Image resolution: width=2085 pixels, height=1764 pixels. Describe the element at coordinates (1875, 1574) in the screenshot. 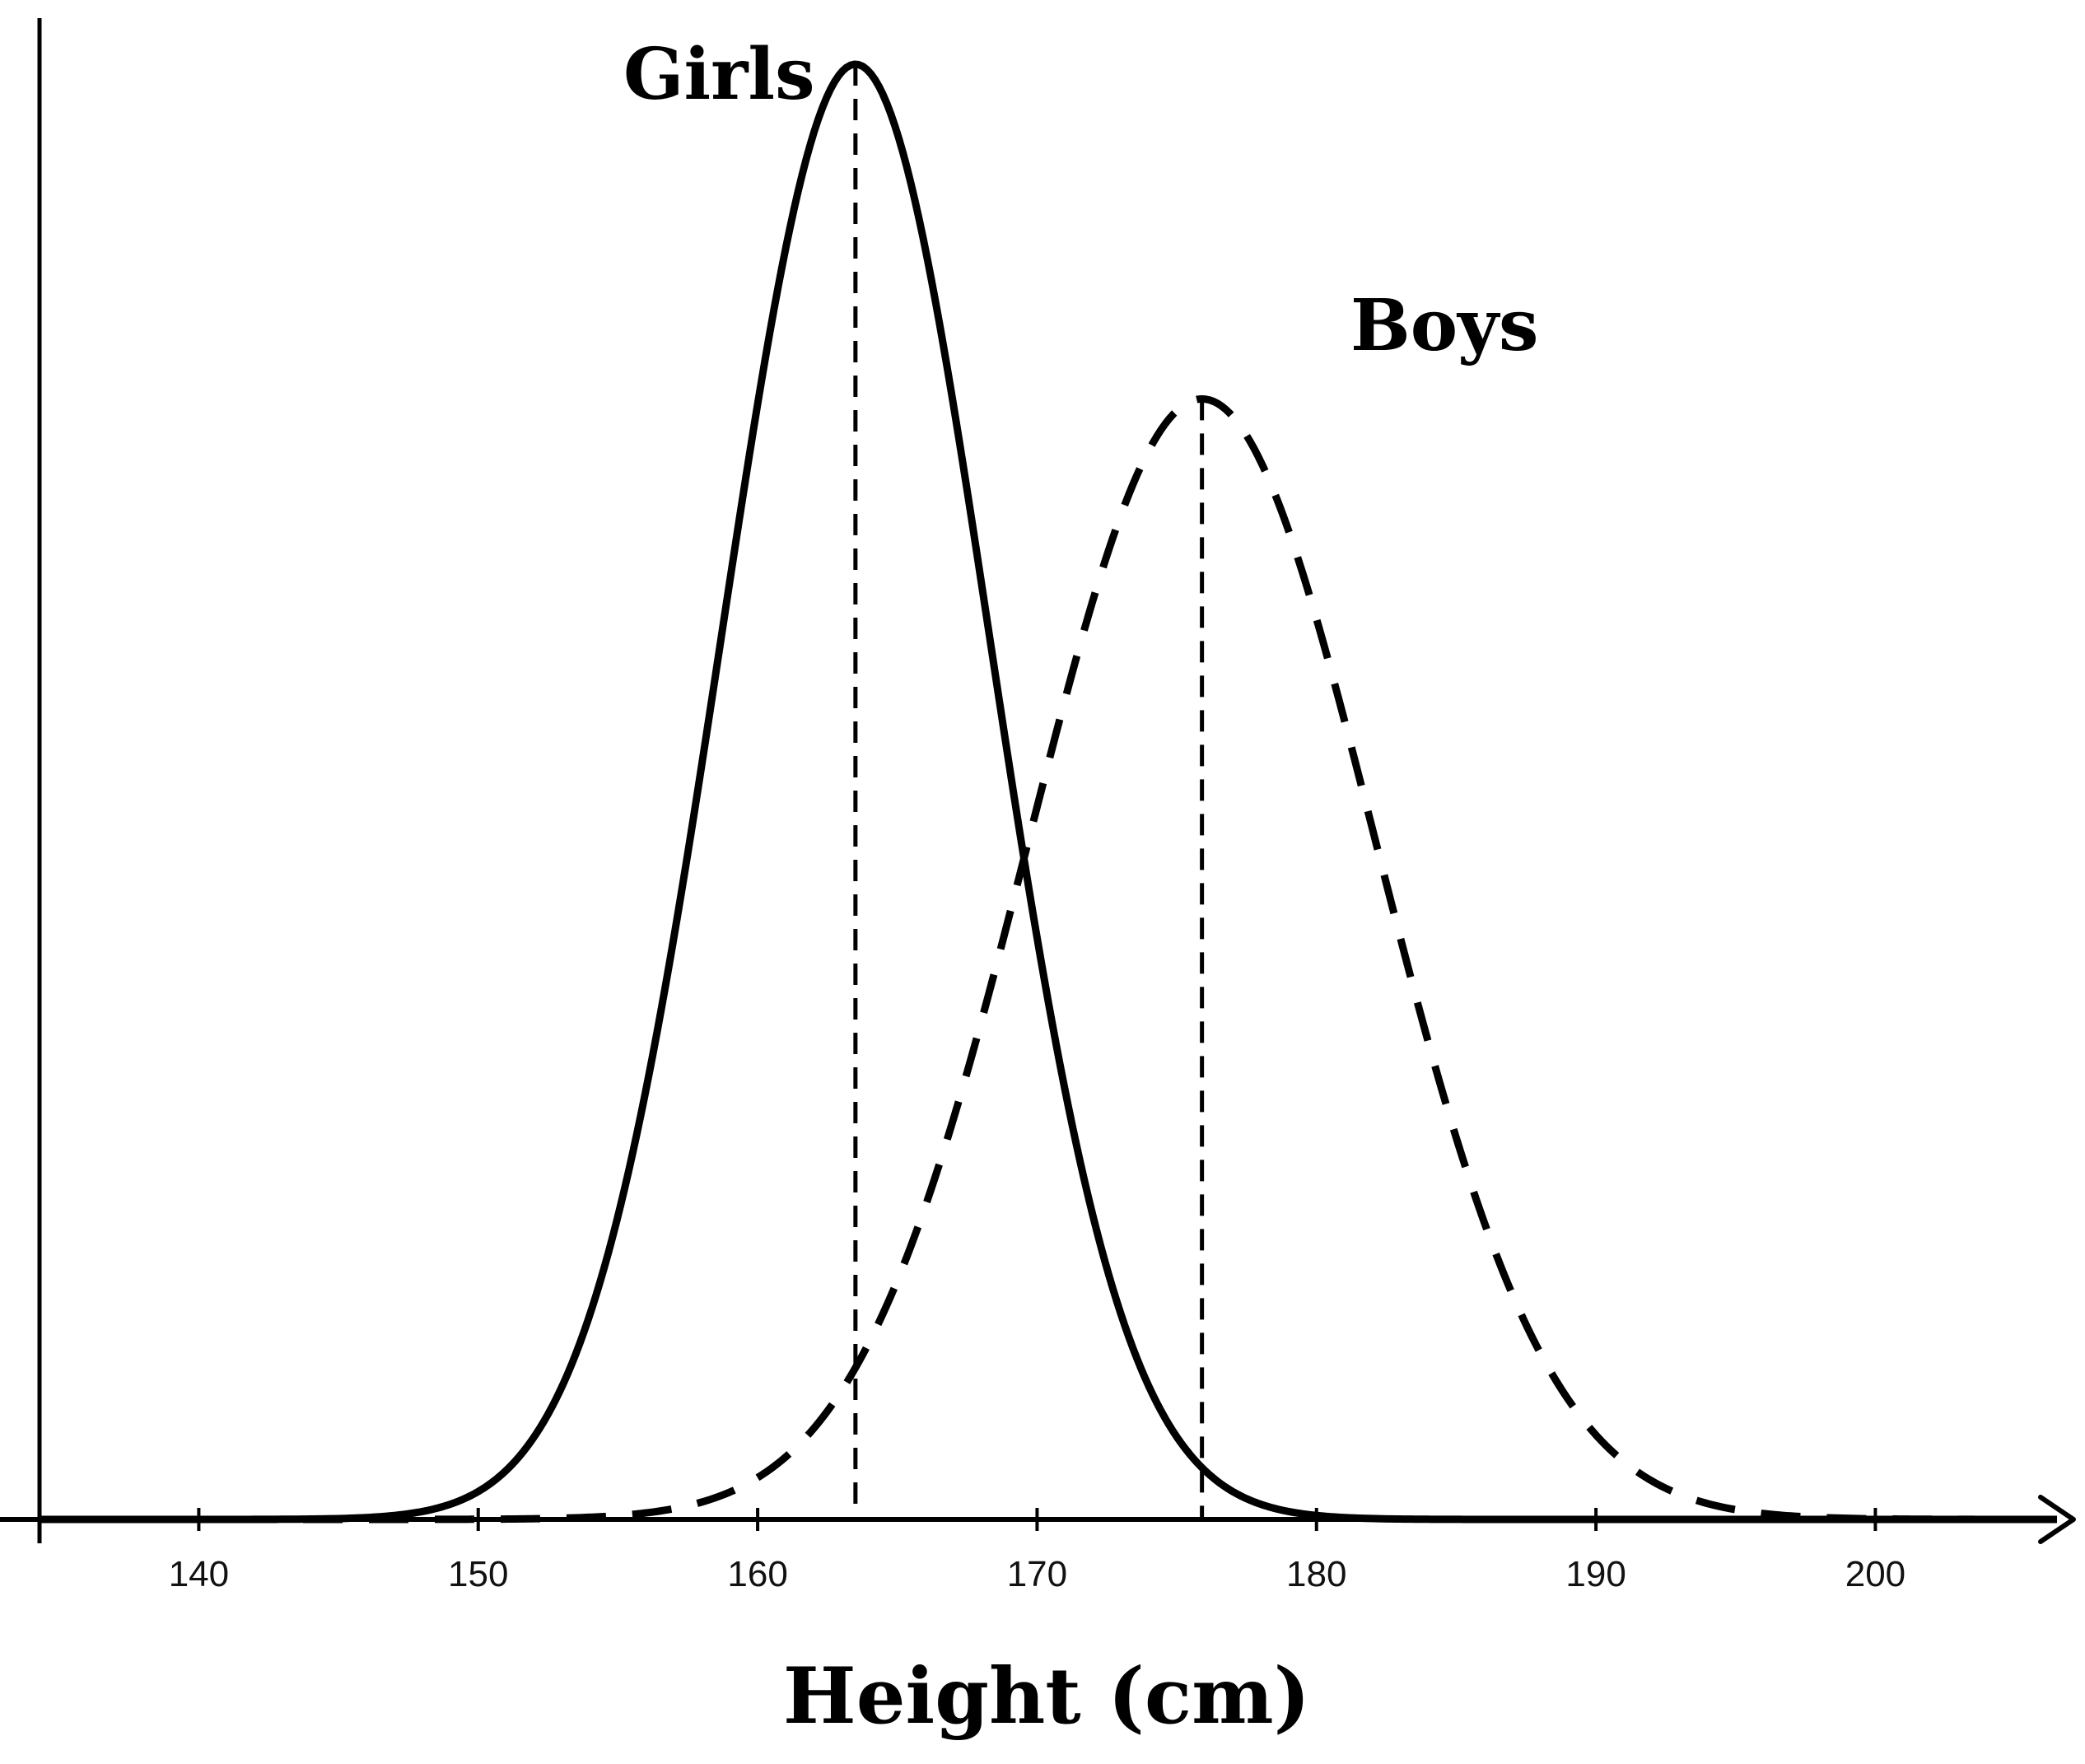

I see `x-tick-label: 200` at that location.